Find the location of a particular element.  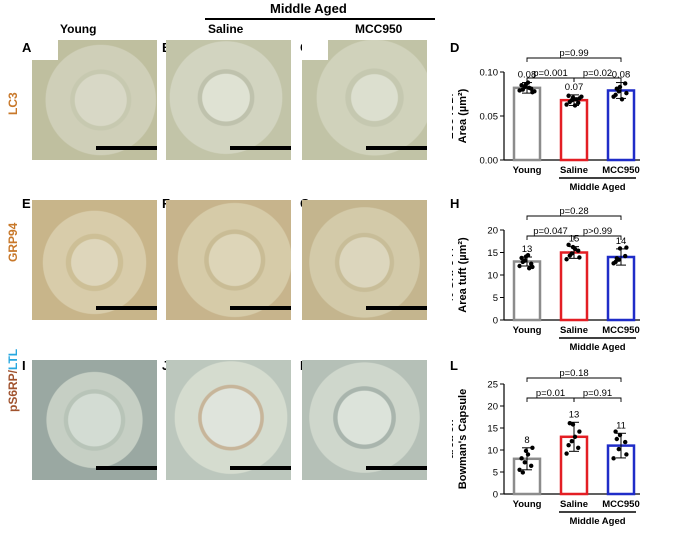

micrograph-ps6rp-saline is located at coordinates (228, 420).